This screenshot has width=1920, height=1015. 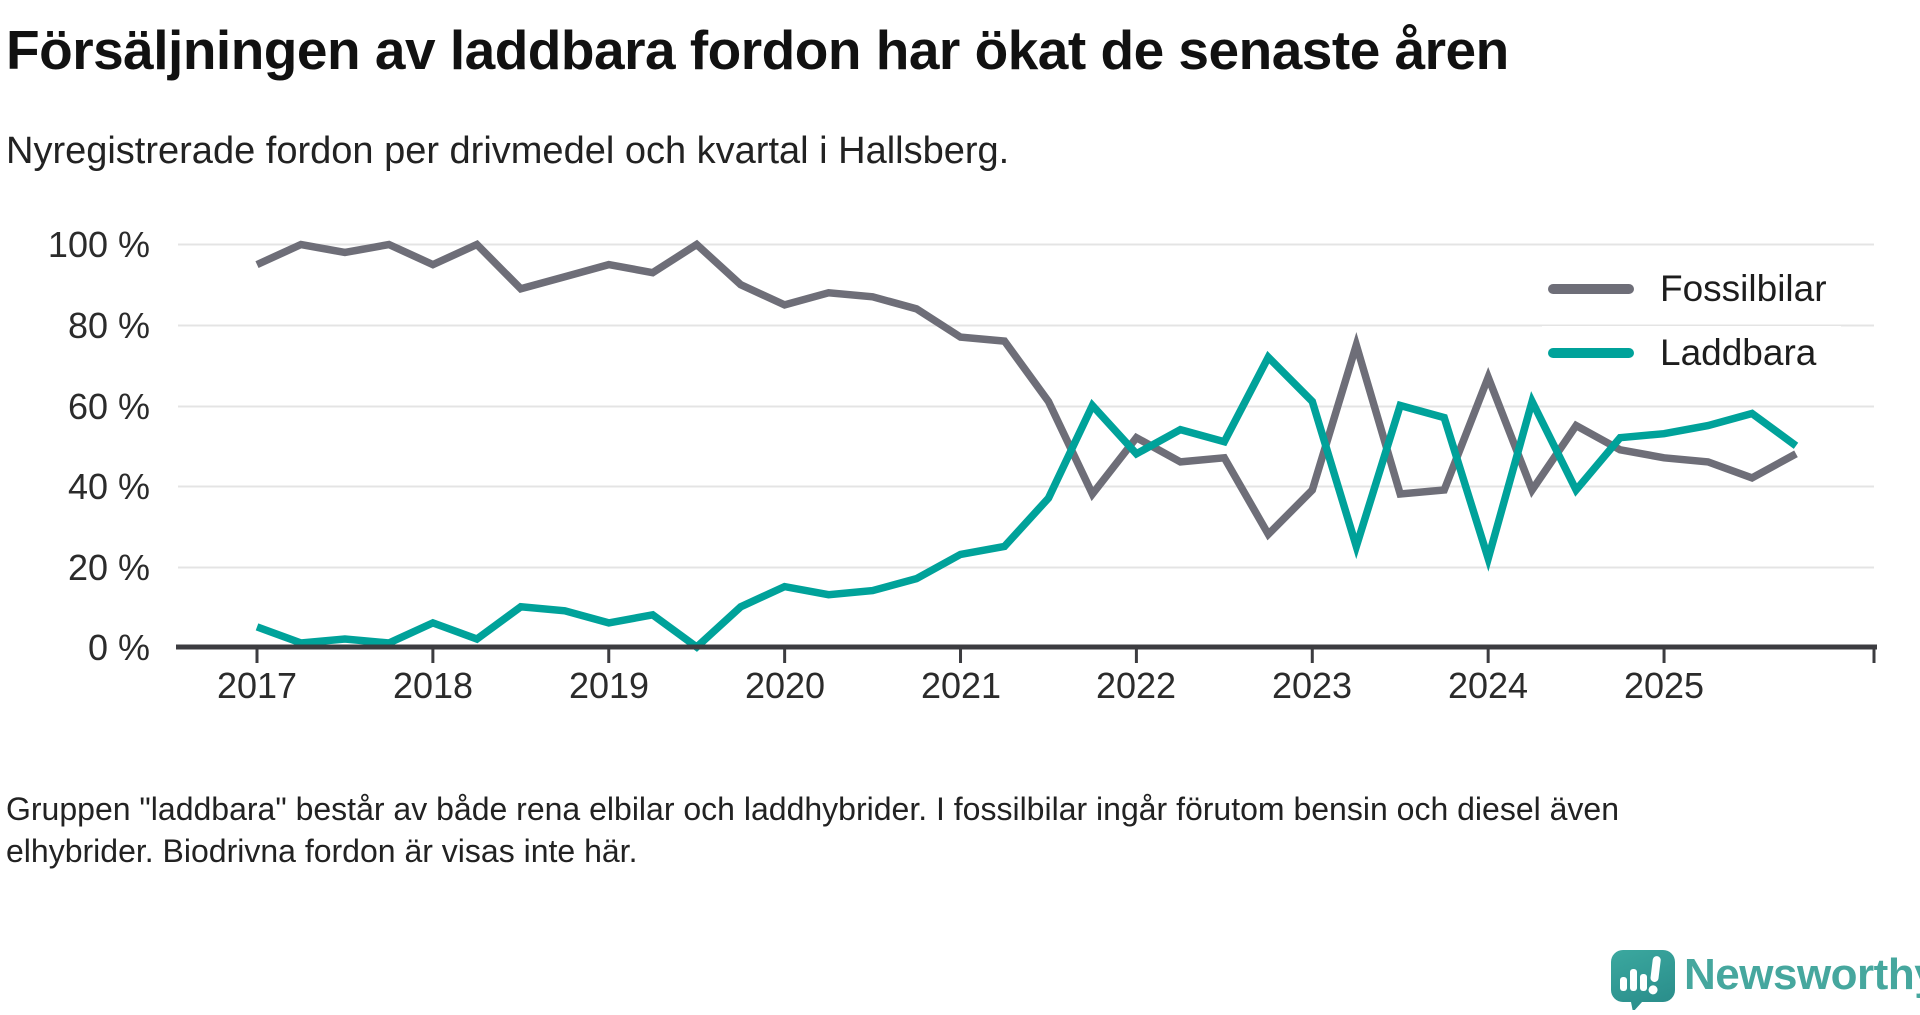 What do you see at coordinates (118, 647) in the screenshot?
I see `y-axis-label: 0 %` at bounding box center [118, 647].